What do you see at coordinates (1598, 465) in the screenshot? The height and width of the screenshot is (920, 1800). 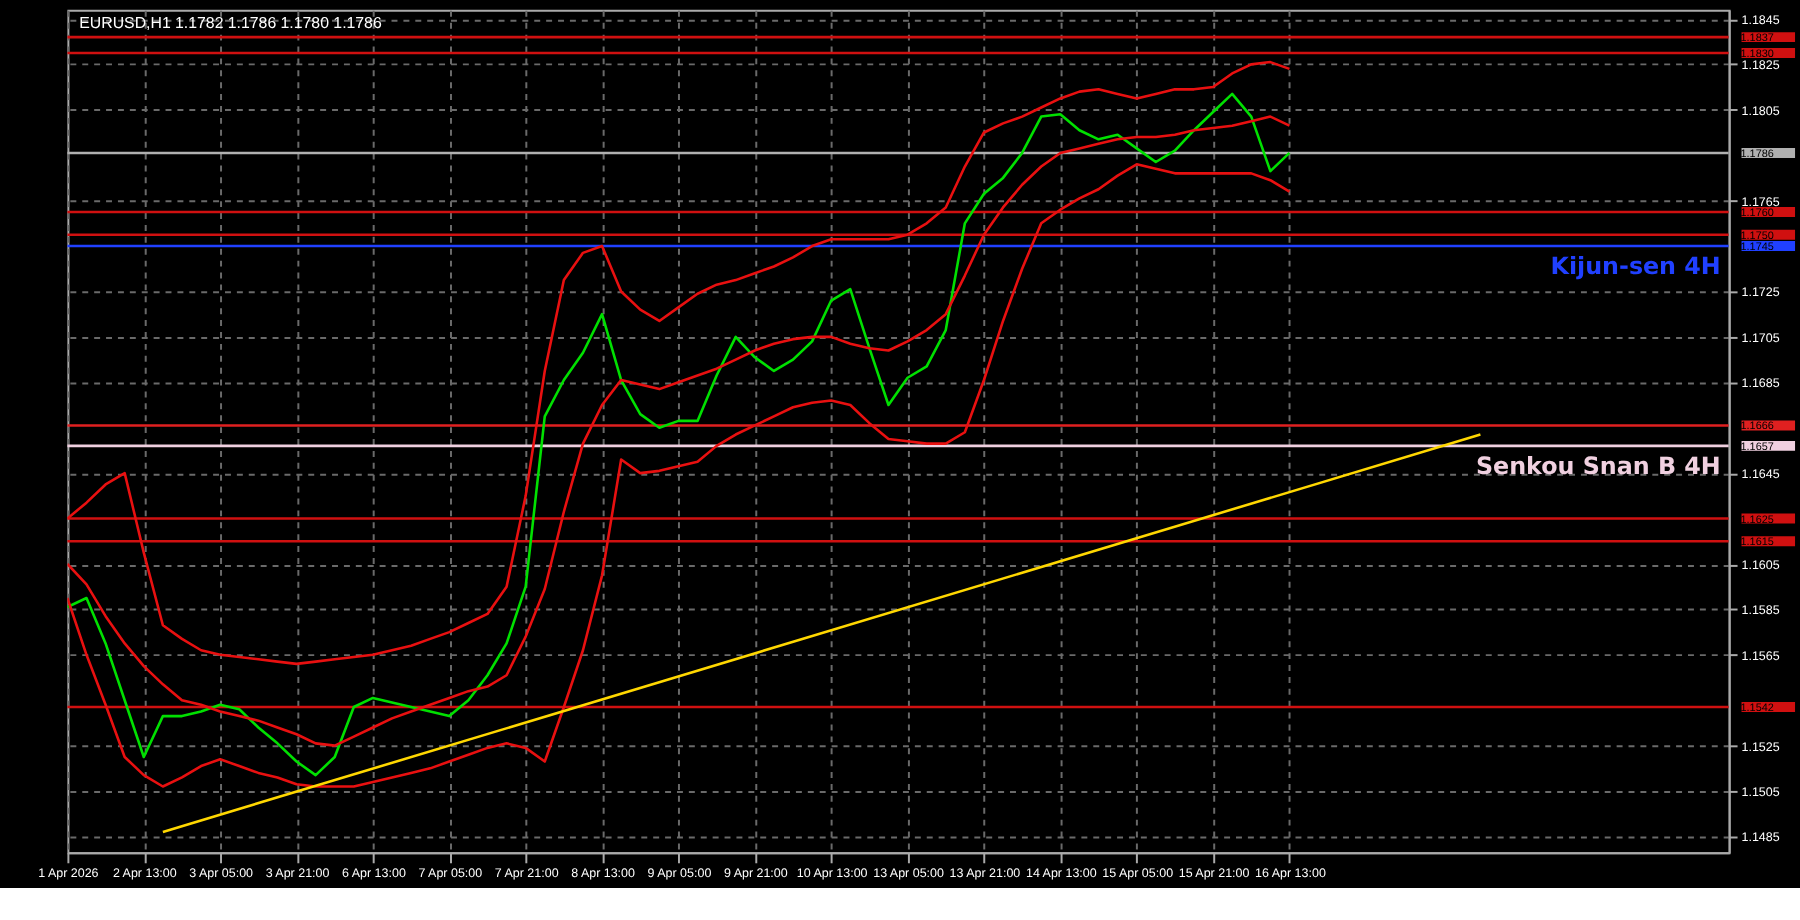 I see `annotation: Senkou Snan B 4H` at bounding box center [1598, 465].